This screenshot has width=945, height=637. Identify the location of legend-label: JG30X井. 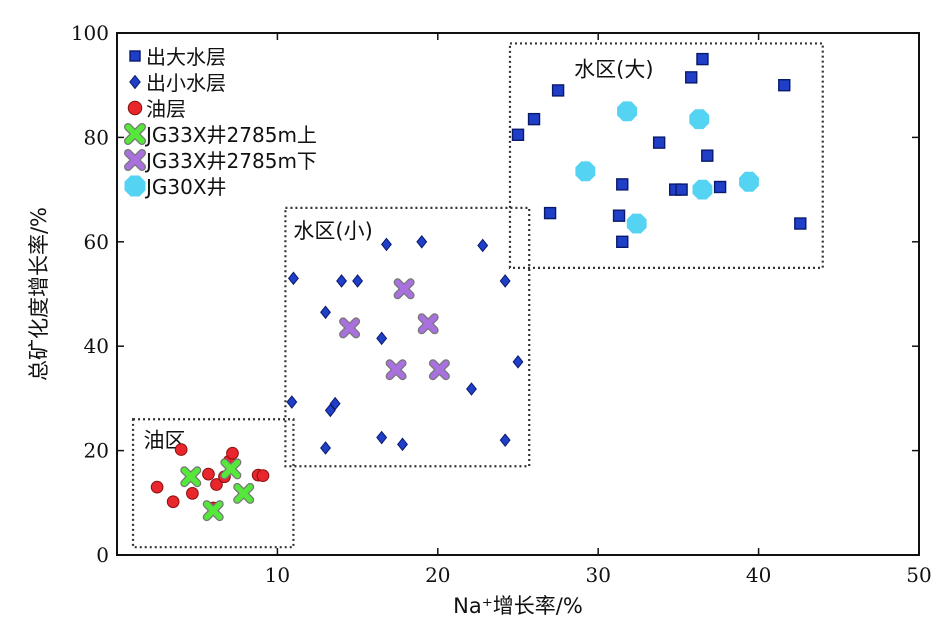
(185, 187).